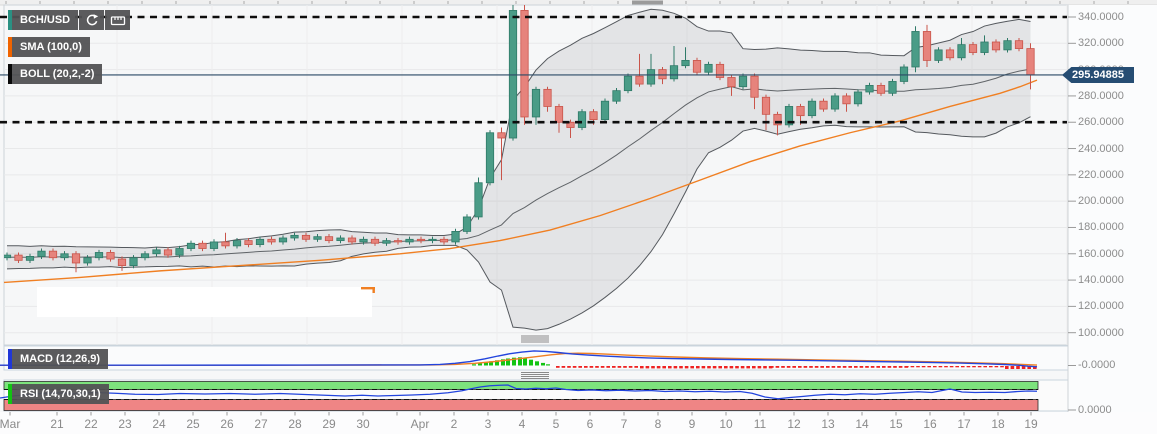  Describe the element at coordinates (578, 423) in the screenshot. I see `time-axis-background` at that location.